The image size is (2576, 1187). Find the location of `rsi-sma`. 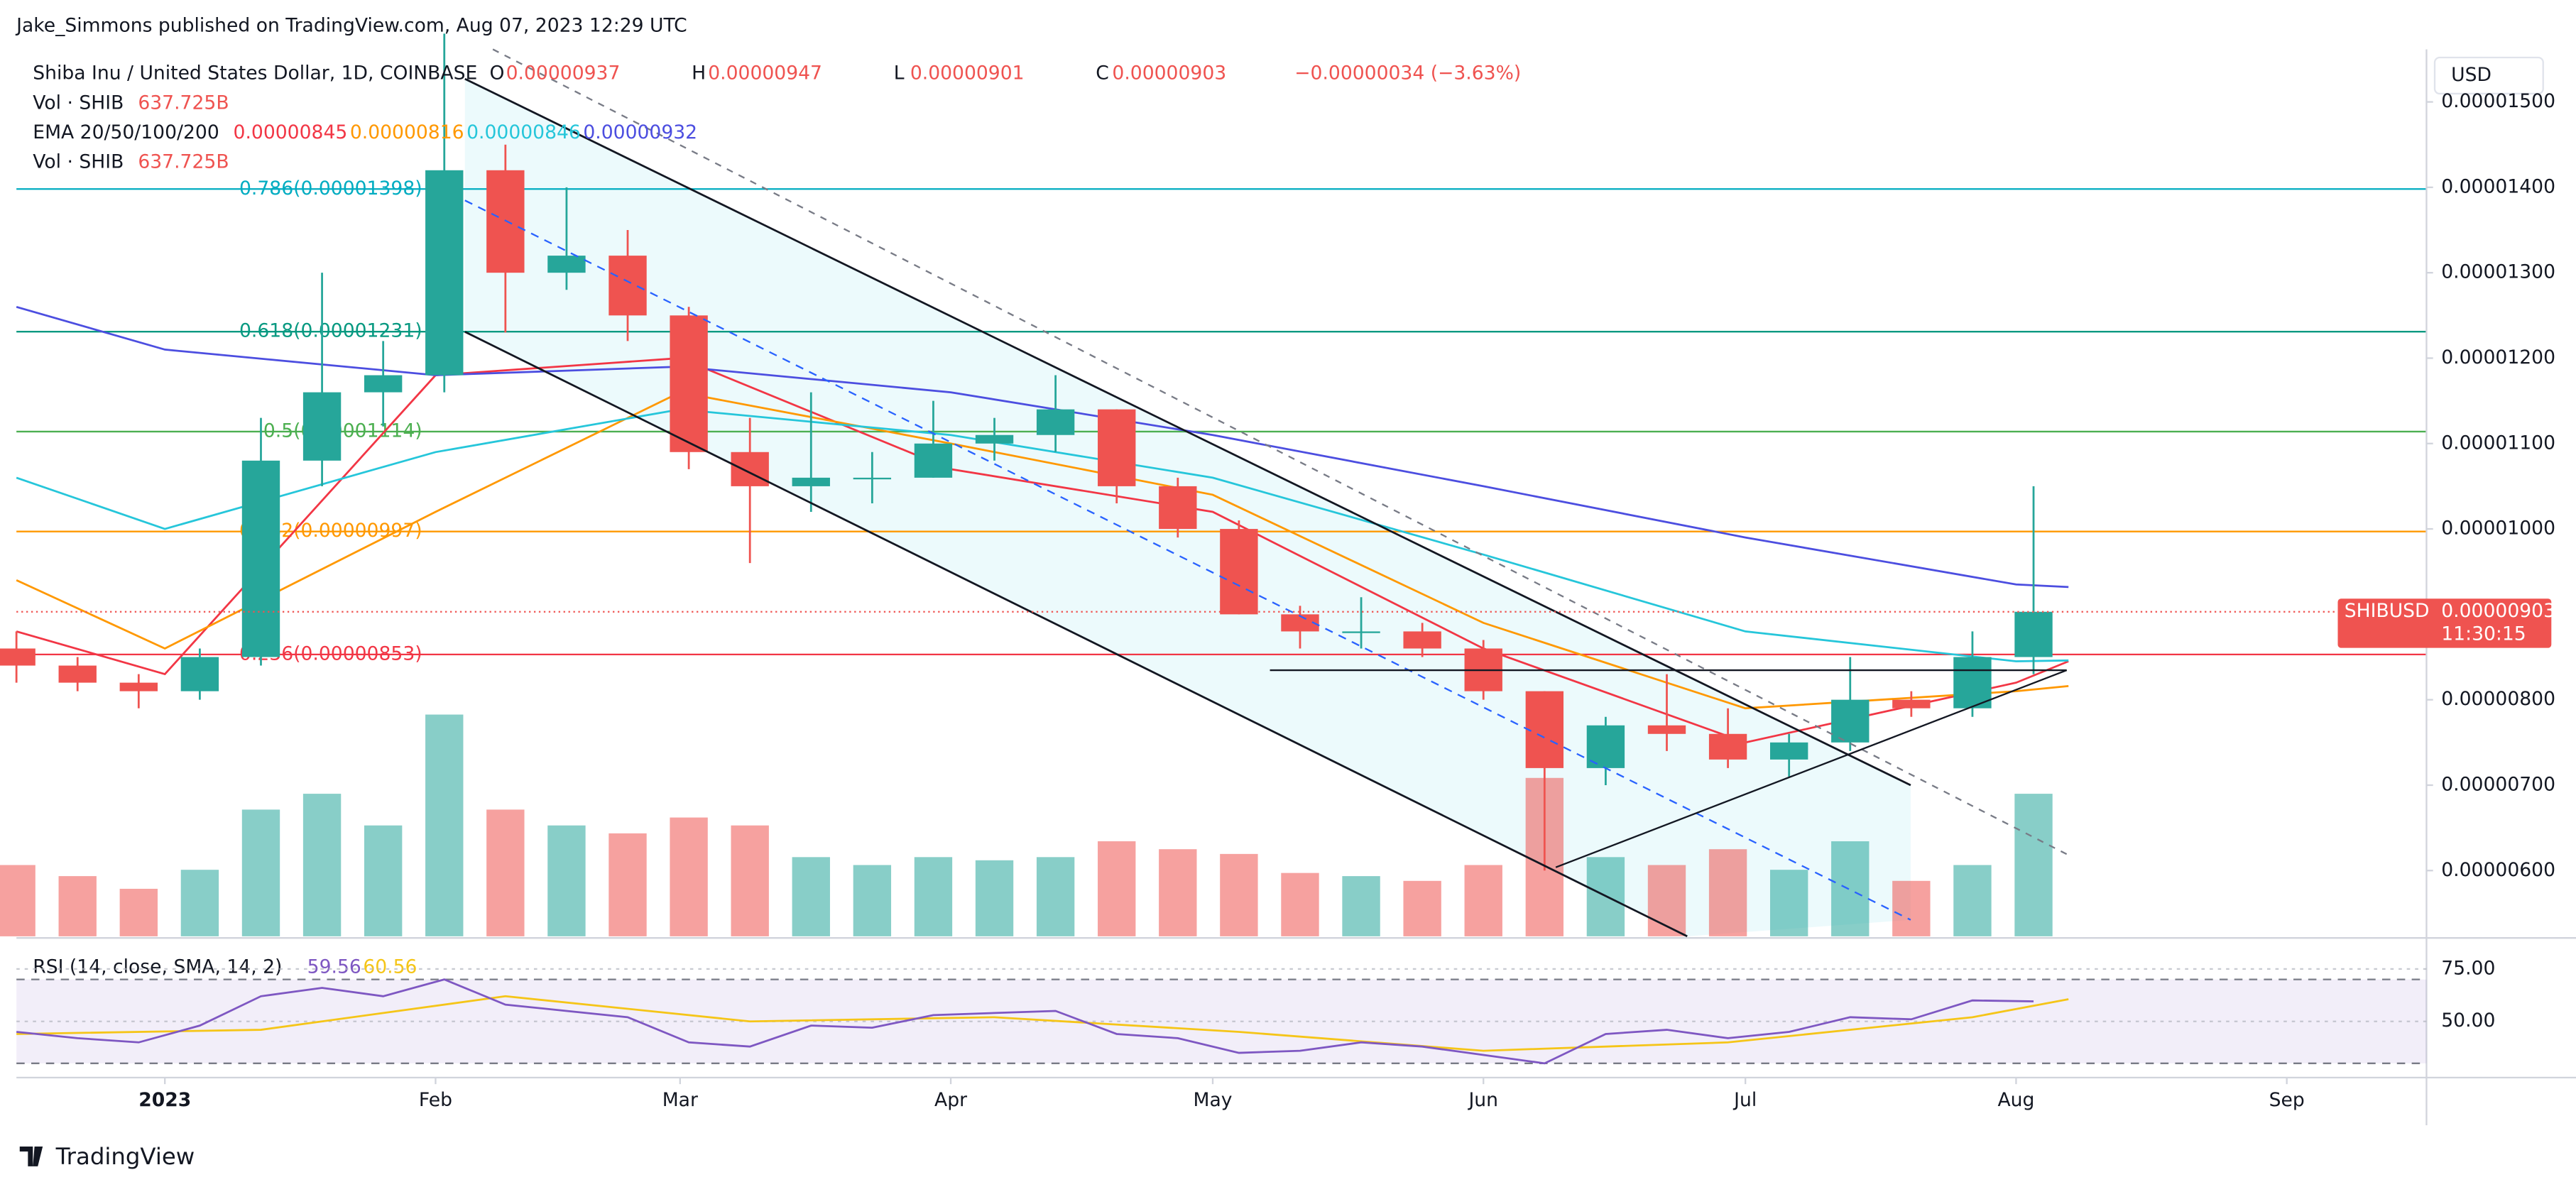

rsi-sma is located at coordinates (1042, 1023).